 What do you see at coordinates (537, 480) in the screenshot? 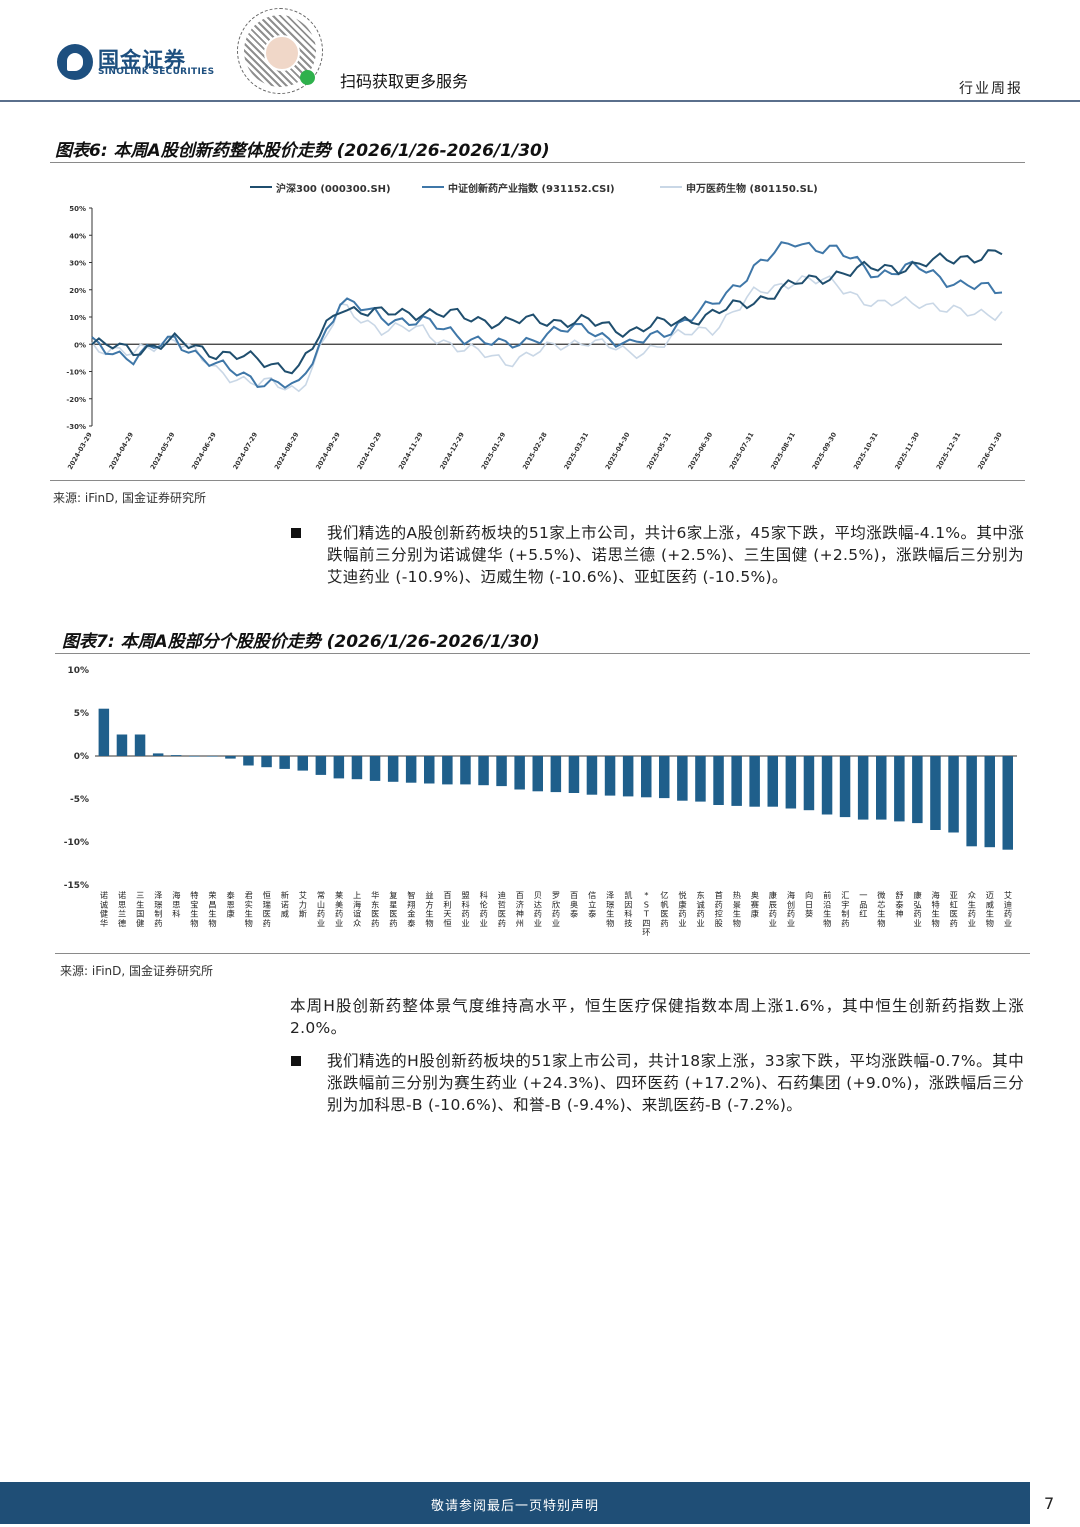
I see `figure6-bottom-rule` at bounding box center [537, 480].